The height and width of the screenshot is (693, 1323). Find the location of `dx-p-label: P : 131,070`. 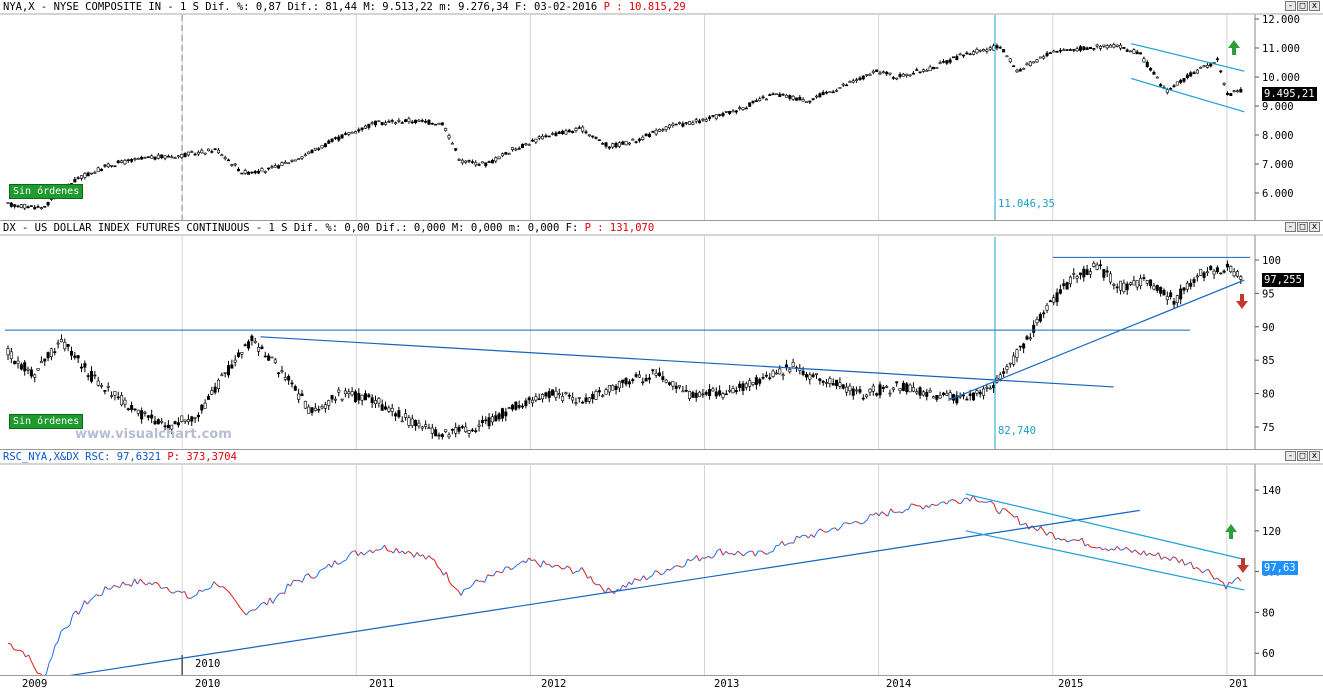

dx-p-label: P : 131,070 is located at coordinates (619, 228).